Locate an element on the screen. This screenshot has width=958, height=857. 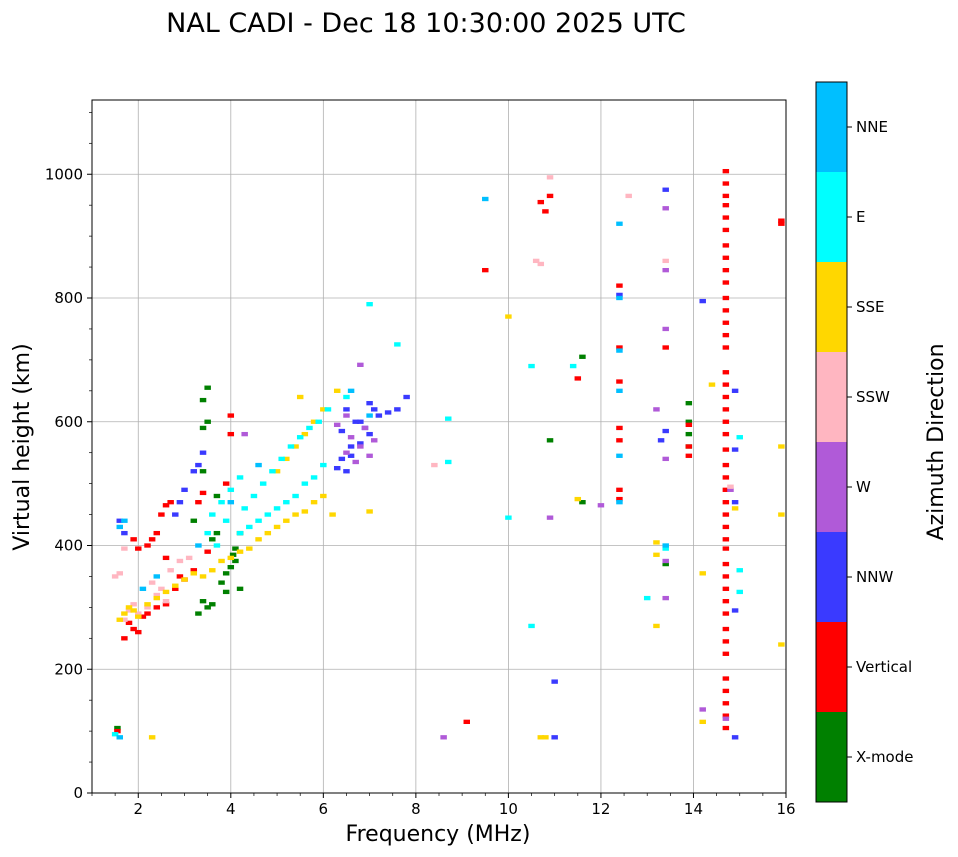
y-axis-label: Virtual height (km) is located at coordinates (22, 446).